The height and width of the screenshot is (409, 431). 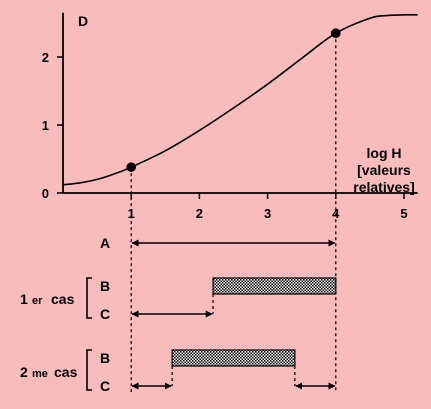 I want to click on x-tick-label: 5, so click(x=403, y=213).